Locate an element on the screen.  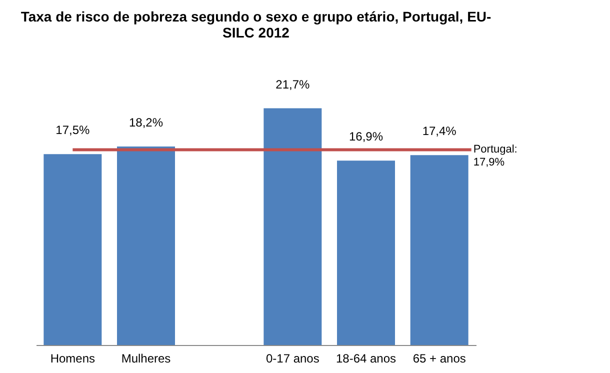
x-tick-label: Mulheres is located at coordinates (146, 359).